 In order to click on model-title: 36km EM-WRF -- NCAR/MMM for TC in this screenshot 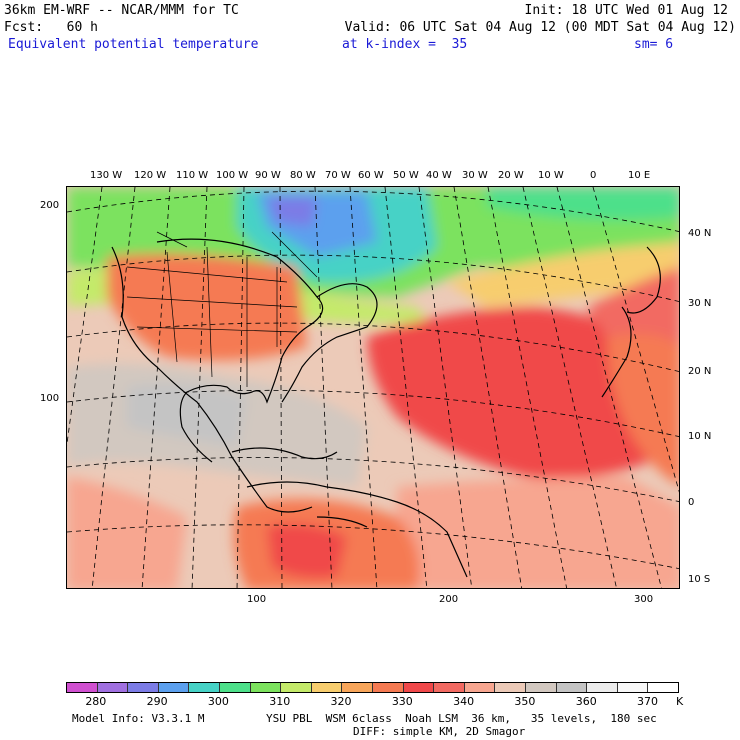, I will do `click(121, 10)`.